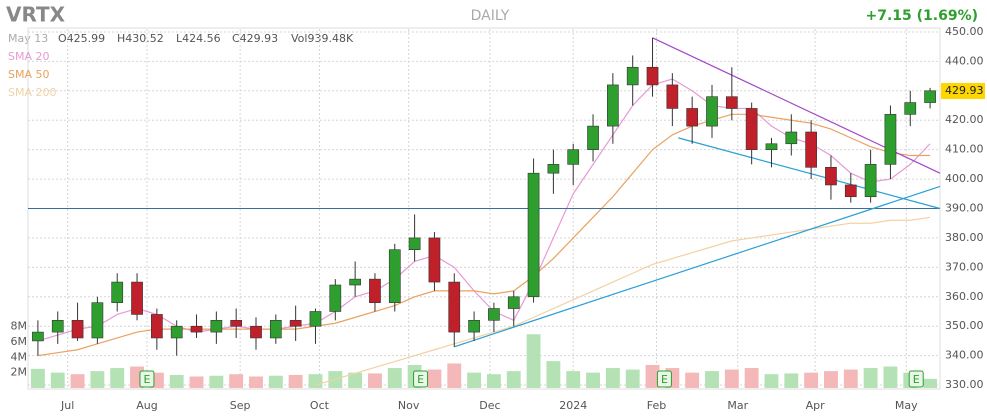 The image size is (987, 417). I want to click on legend-entry: SMA 20, so click(29, 56).